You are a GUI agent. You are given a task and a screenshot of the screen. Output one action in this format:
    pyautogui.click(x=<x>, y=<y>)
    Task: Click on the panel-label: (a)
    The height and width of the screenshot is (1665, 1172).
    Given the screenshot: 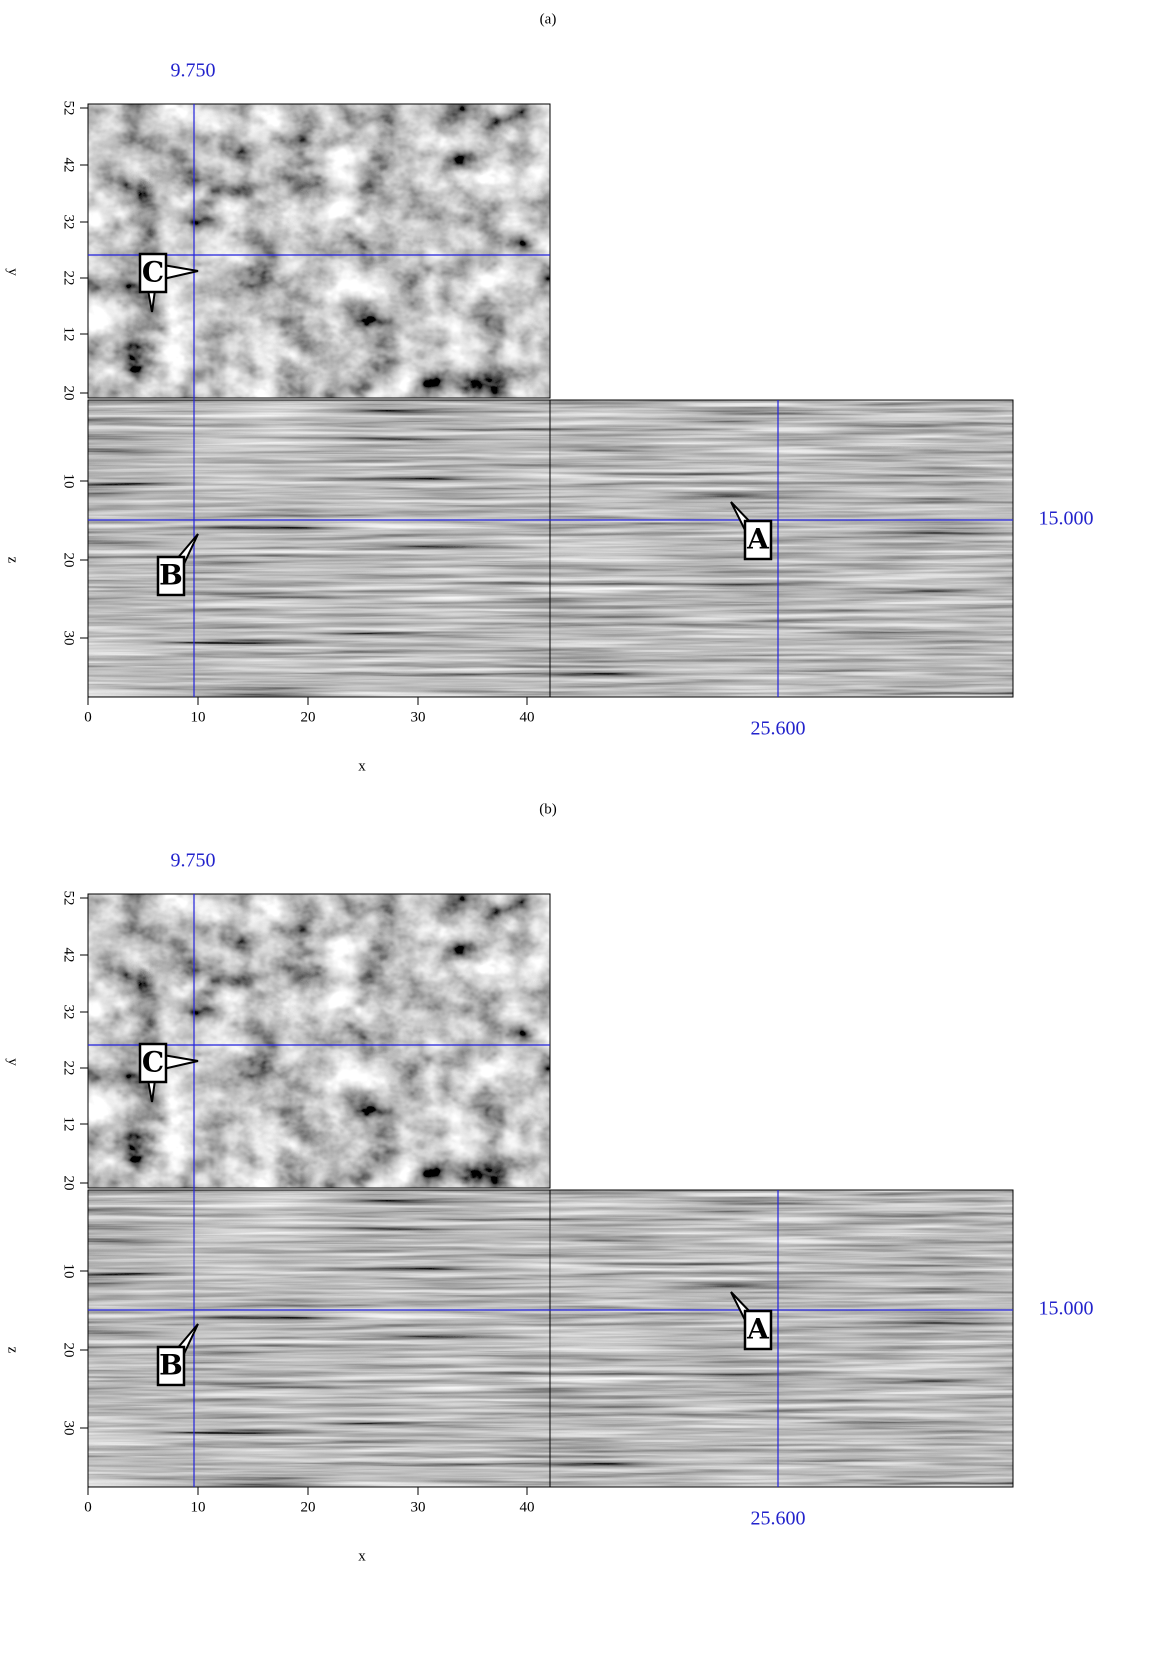 What is the action you would take?
    pyautogui.click(x=548, y=19)
    